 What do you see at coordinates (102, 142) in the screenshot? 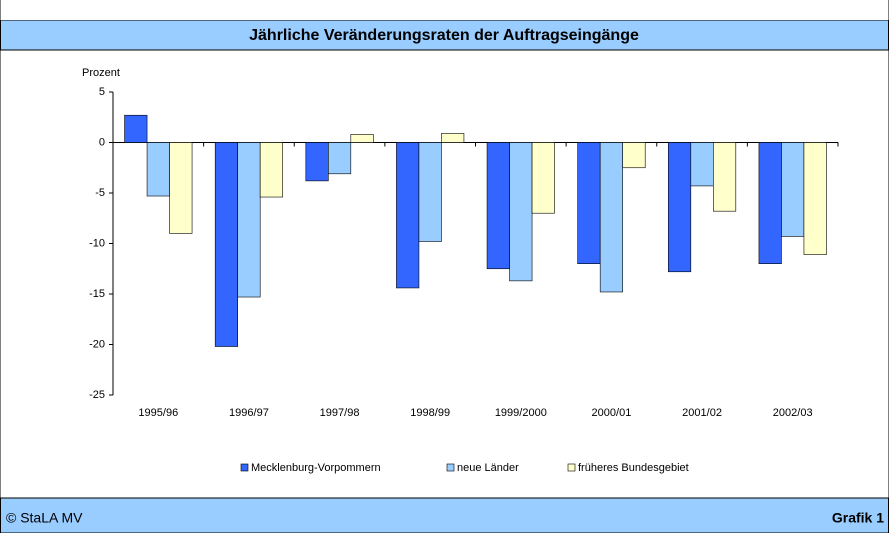
I see `y-tick-label: 0` at bounding box center [102, 142].